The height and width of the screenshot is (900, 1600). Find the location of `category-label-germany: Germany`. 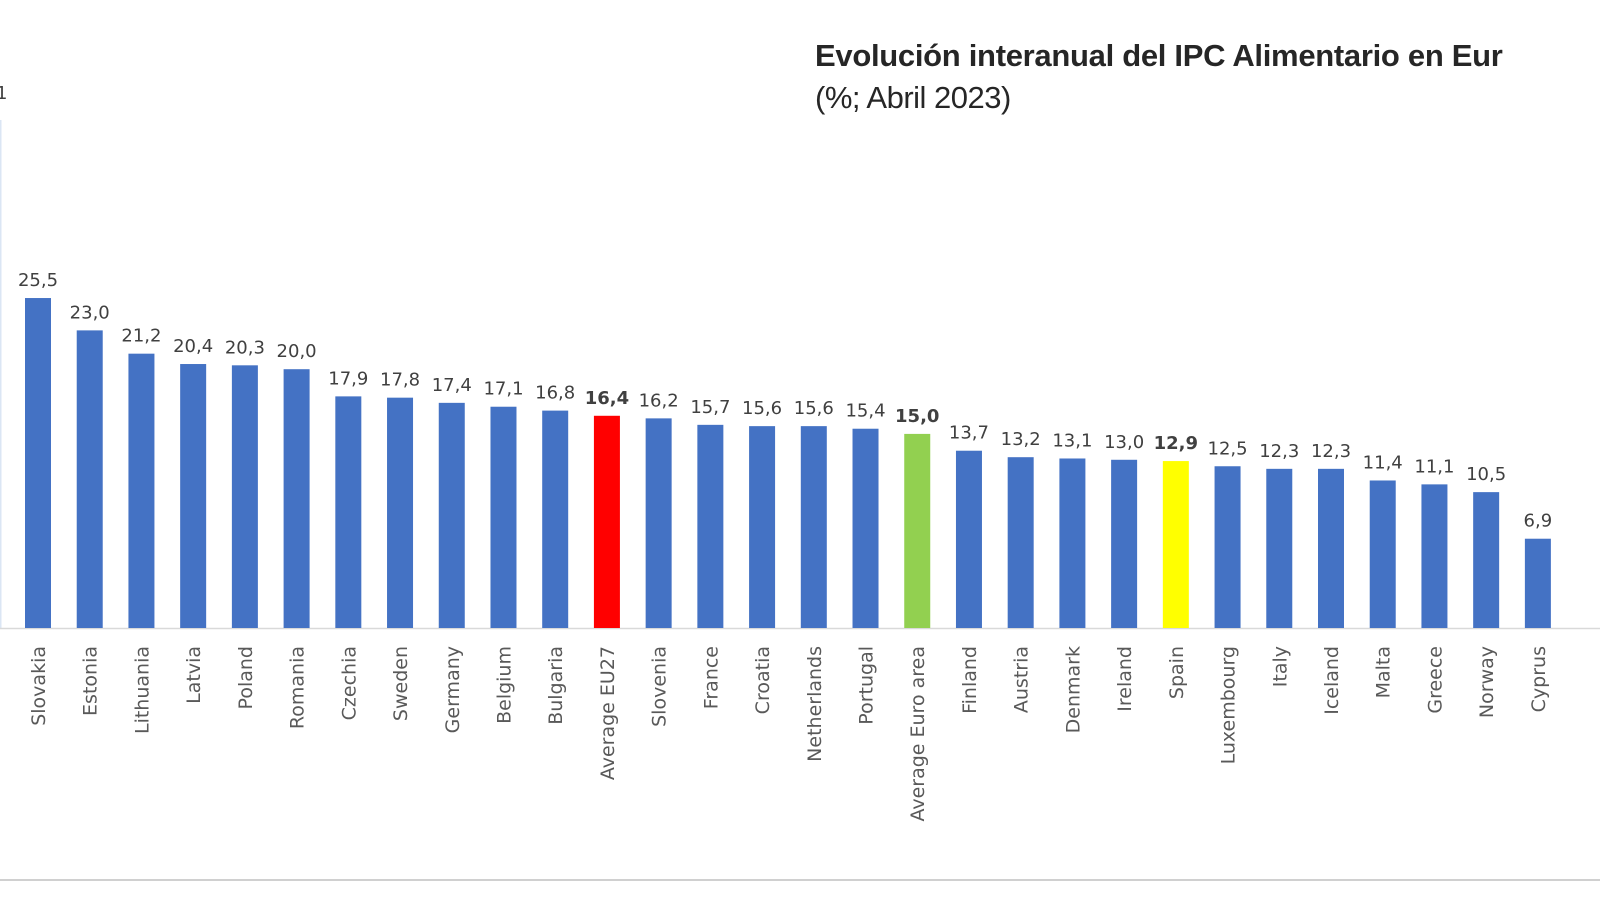

category-label-germany: Germany is located at coordinates (453, 689).